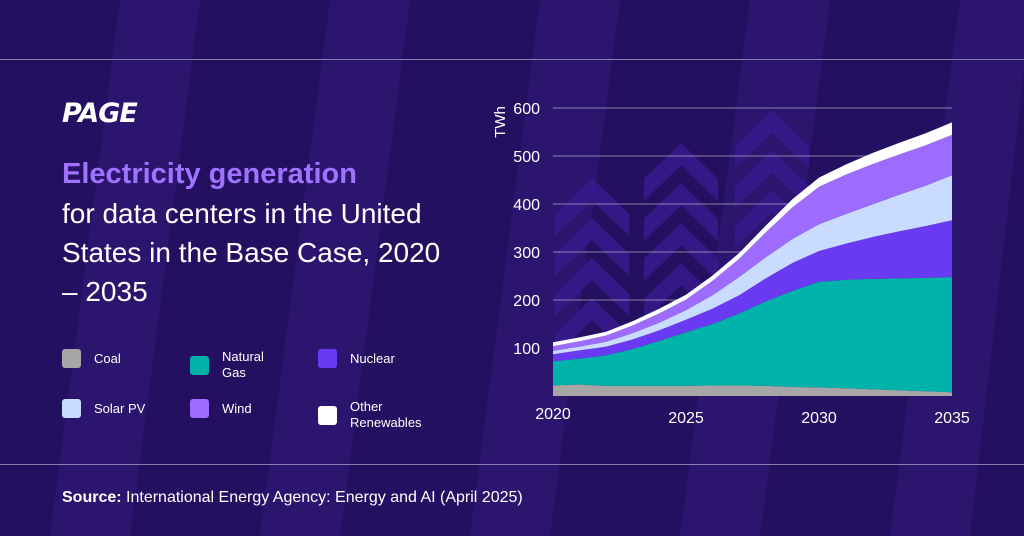 The height and width of the screenshot is (536, 1024). What do you see at coordinates (327, 358) in the screenshot?
I see `legend-swatch-nuclear` at bounding box center [327, 358].